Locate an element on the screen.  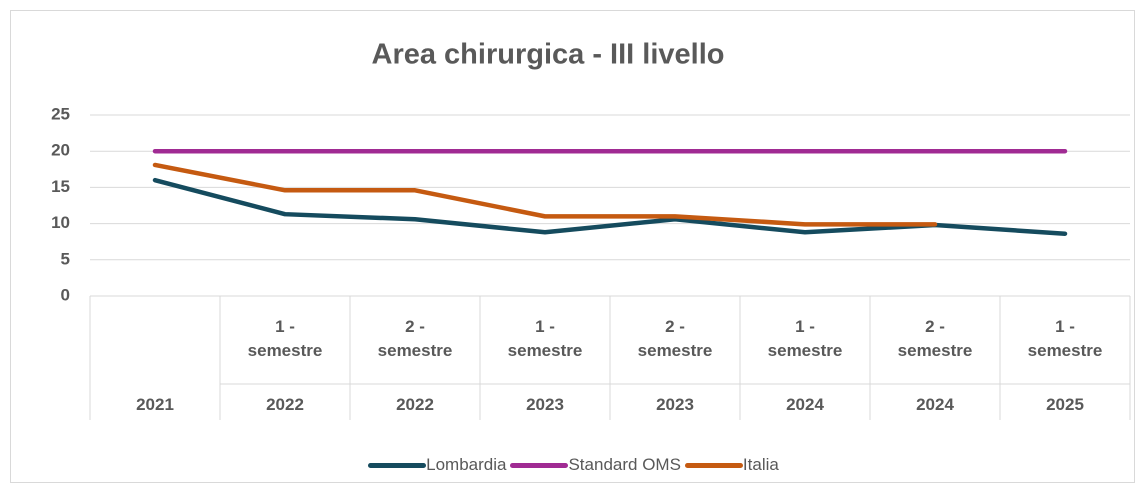
y-tick-label: 5 is located at coordinates (65, 258).